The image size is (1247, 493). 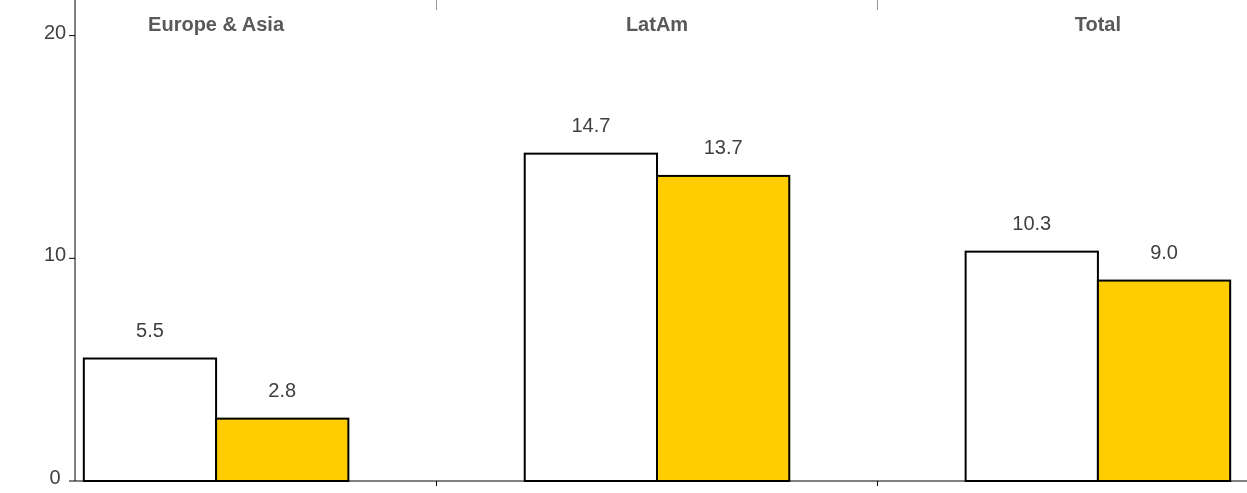 What do you see at coordinates (1032, 222) in the screenshot?
I see `data-label: 10.3` at bounding box center [1032, 222].